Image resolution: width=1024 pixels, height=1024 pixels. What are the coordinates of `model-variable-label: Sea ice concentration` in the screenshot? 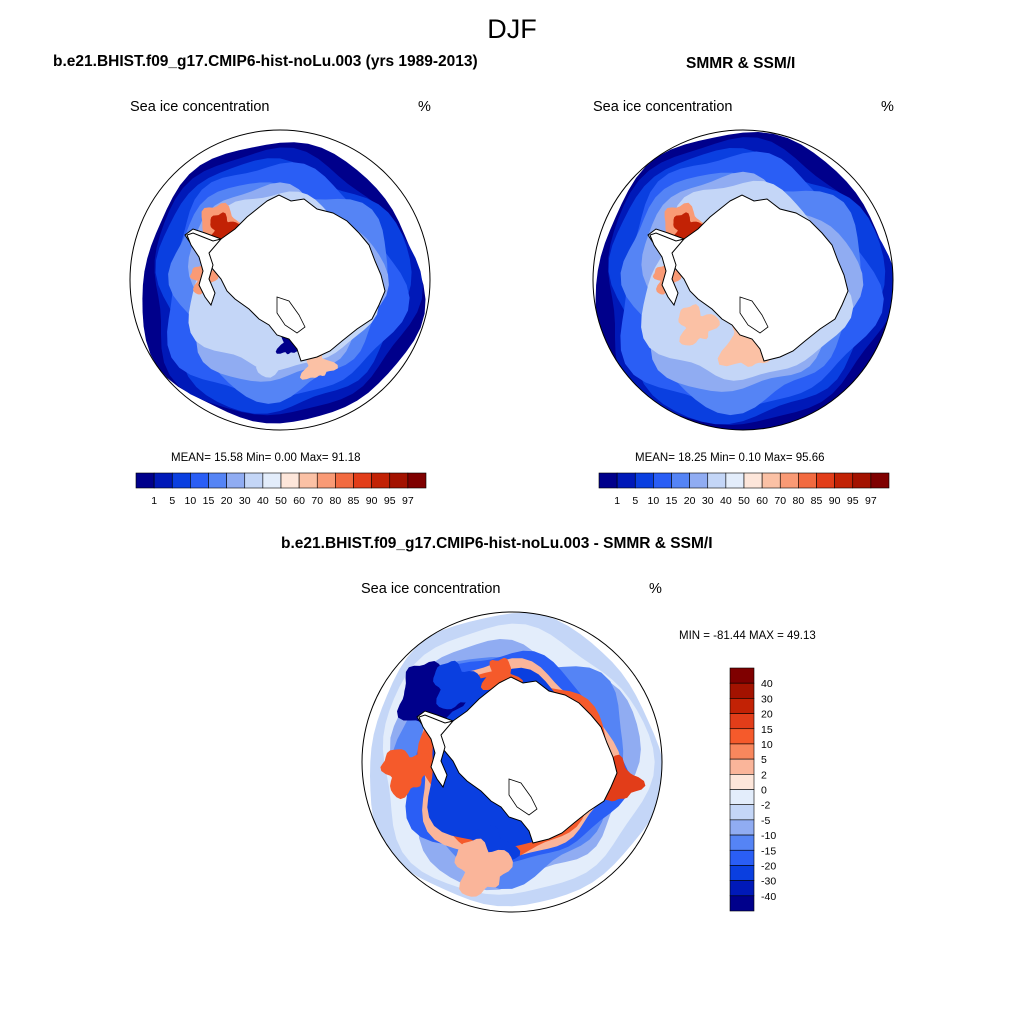 It's located at (200, 107).